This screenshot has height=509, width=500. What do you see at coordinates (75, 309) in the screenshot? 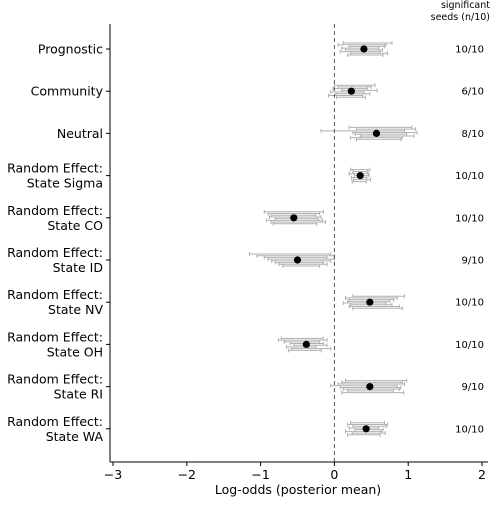
I see `category-label-line: State NV` at bounding box center [75, 309].